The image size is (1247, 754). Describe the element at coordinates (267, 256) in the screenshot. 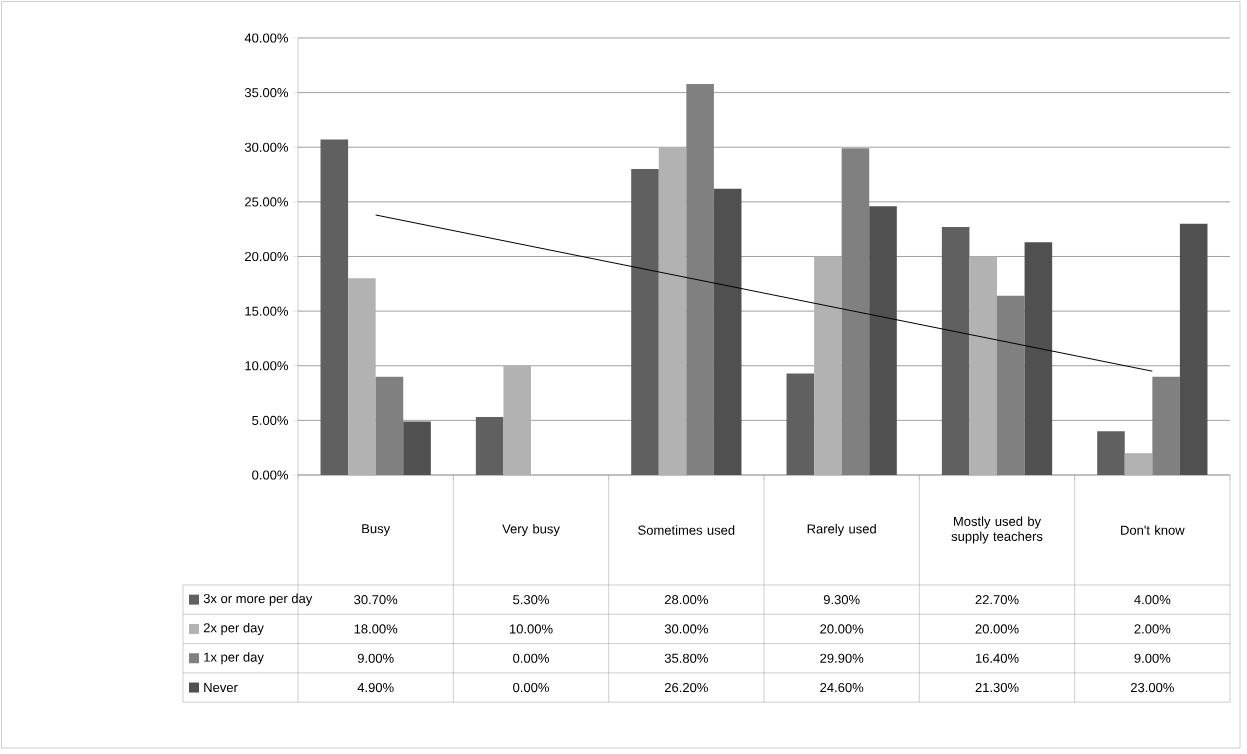

I see `y-tick-label: 20.00%` at that location.